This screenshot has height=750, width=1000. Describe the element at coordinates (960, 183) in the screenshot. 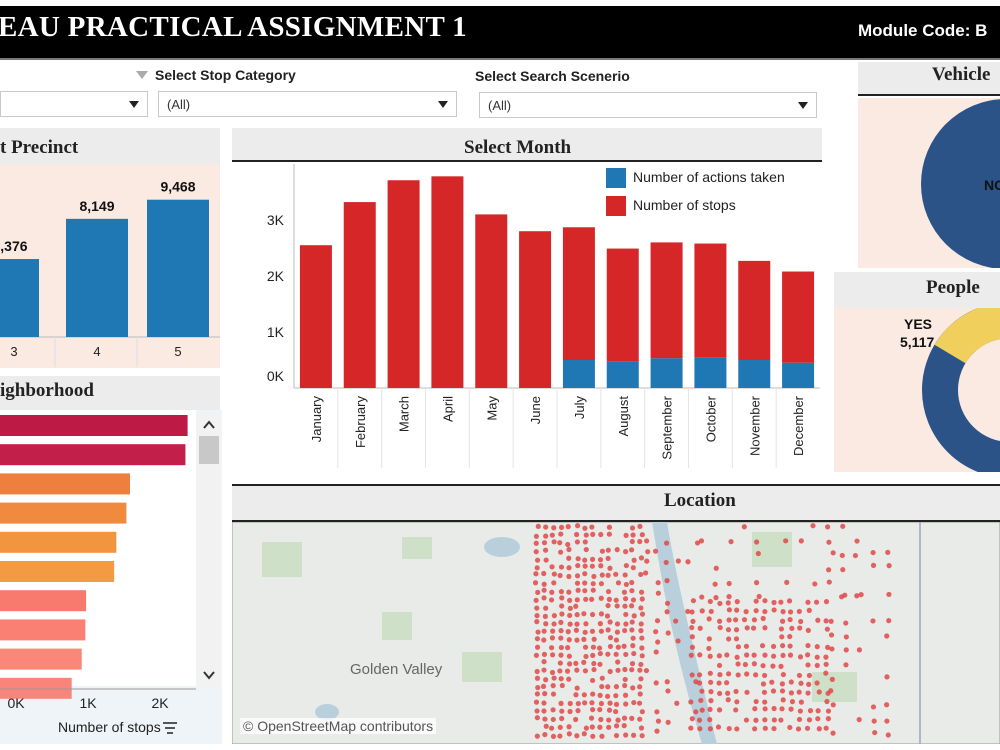

I see `vehicle-pie-slice-no` at that location.